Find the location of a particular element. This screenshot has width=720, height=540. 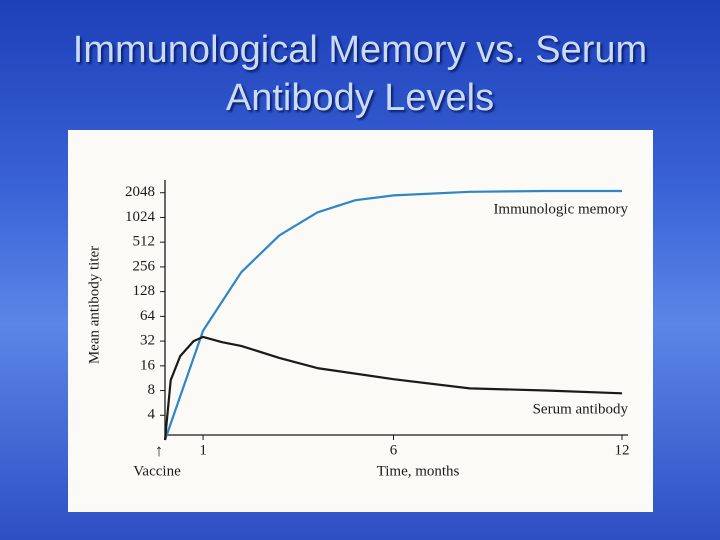

y-tick-label: 32 is located at coordinates (147, 341).